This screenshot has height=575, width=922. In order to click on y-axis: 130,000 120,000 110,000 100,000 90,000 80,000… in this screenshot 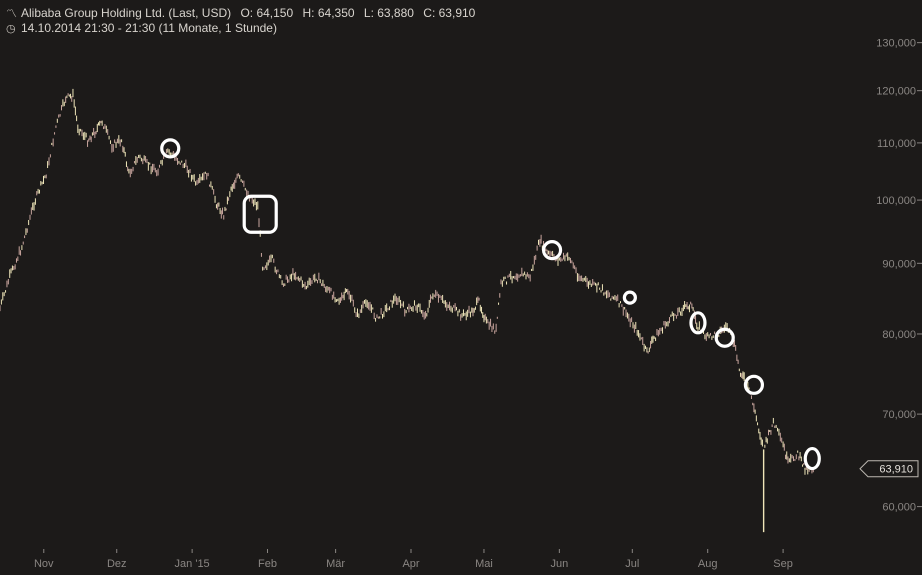, I will do `click(899, 276)`.